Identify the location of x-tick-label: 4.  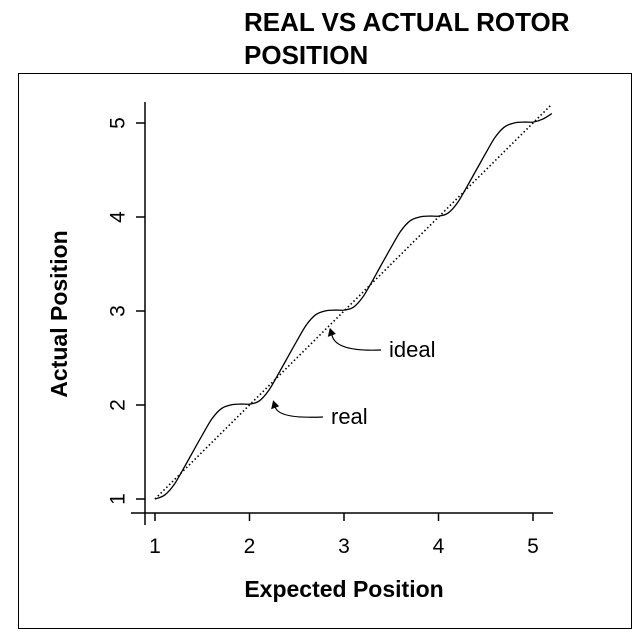
(439, 546).